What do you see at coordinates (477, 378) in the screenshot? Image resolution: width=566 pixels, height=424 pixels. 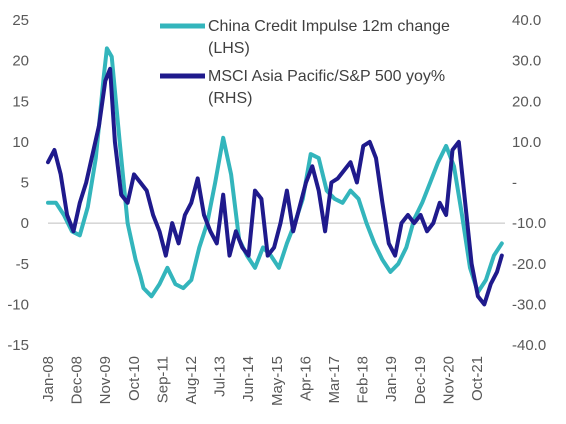 I see `x-tick-label: Oct-21` at bounding box center [477, 378].